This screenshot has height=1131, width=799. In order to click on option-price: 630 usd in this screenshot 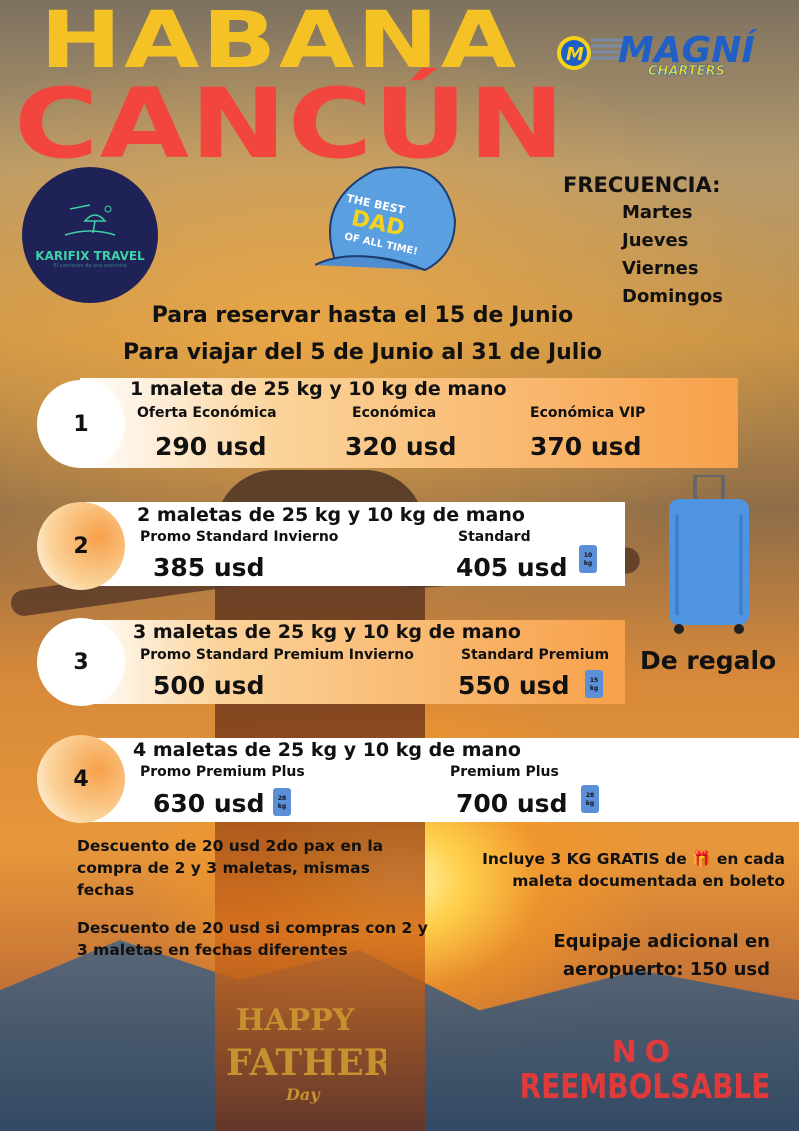, I will do `click(209, 803)`.